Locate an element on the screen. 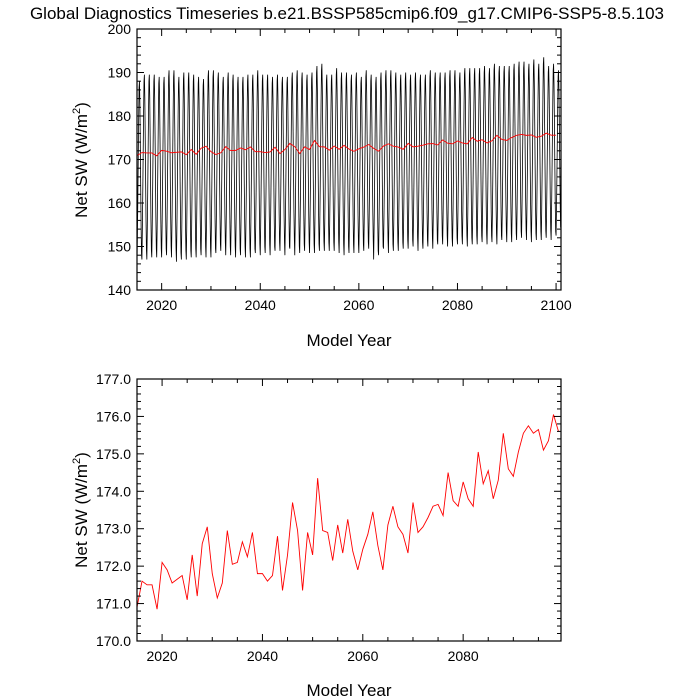 This screenshot has width=700, height=700. top-y-tick-label: 170 is located at coordinates (120, 160).